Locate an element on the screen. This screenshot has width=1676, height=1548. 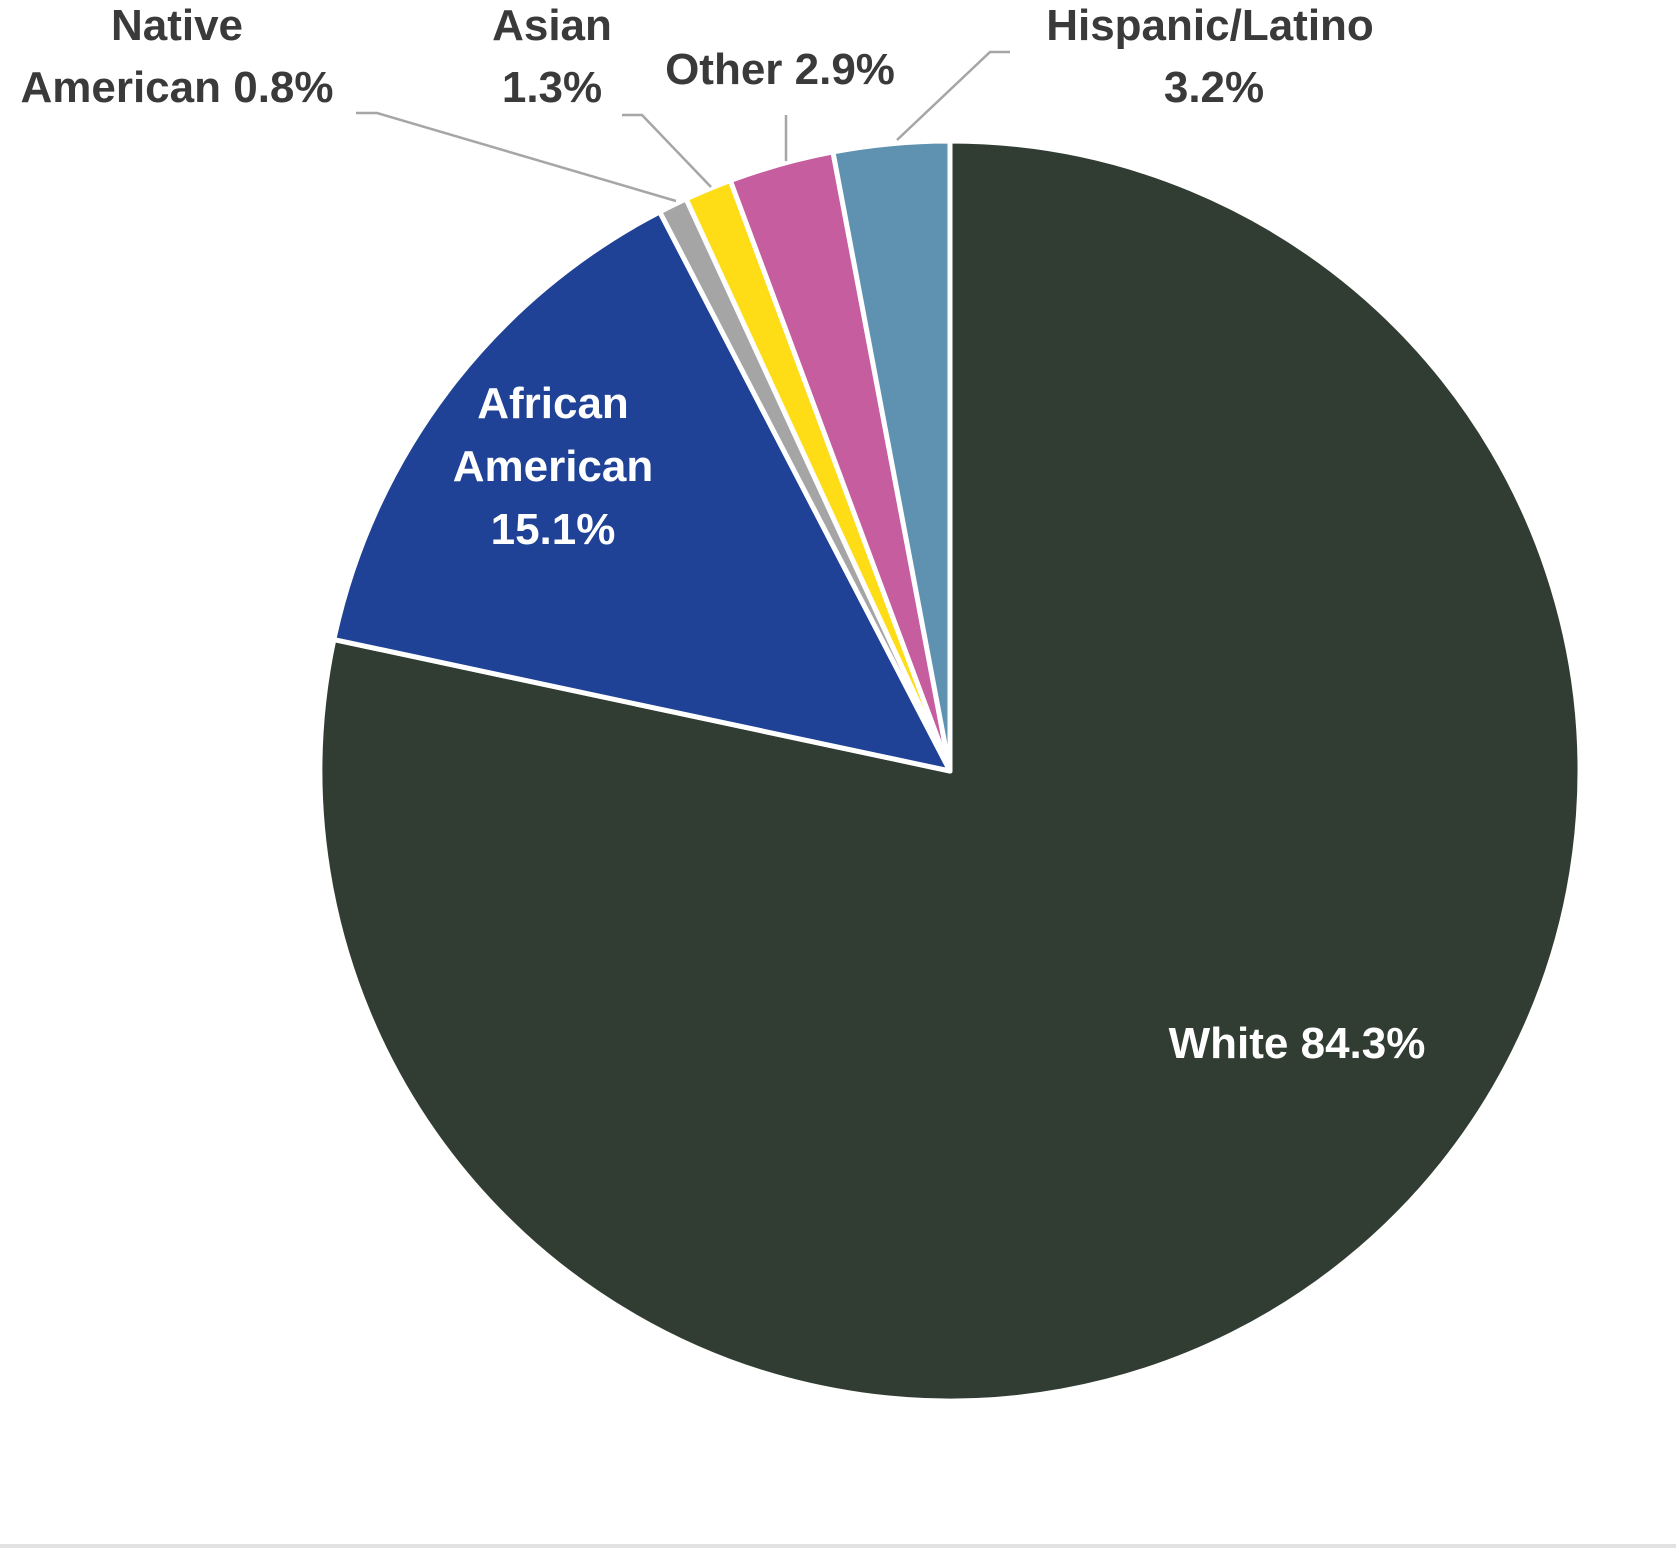
data-label-african-american-line-2: American is located at coordinates (553, 466).